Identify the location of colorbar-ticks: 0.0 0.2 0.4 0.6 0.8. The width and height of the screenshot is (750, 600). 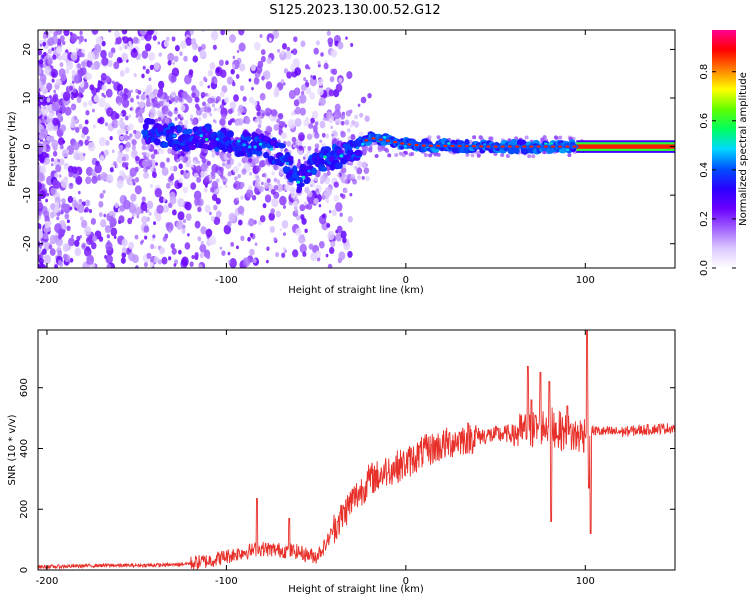
(717, 170).